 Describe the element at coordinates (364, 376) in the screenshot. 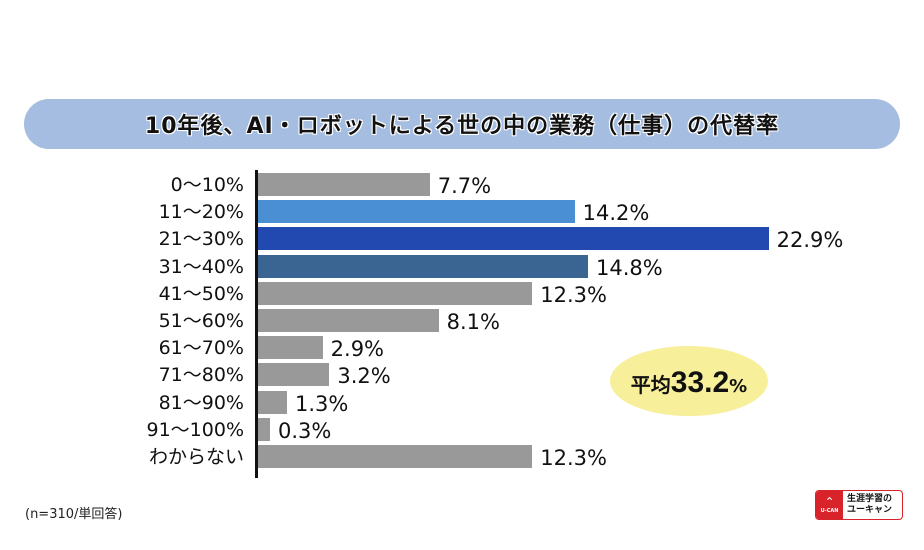

I see `value-label: 3.2%` at that location.